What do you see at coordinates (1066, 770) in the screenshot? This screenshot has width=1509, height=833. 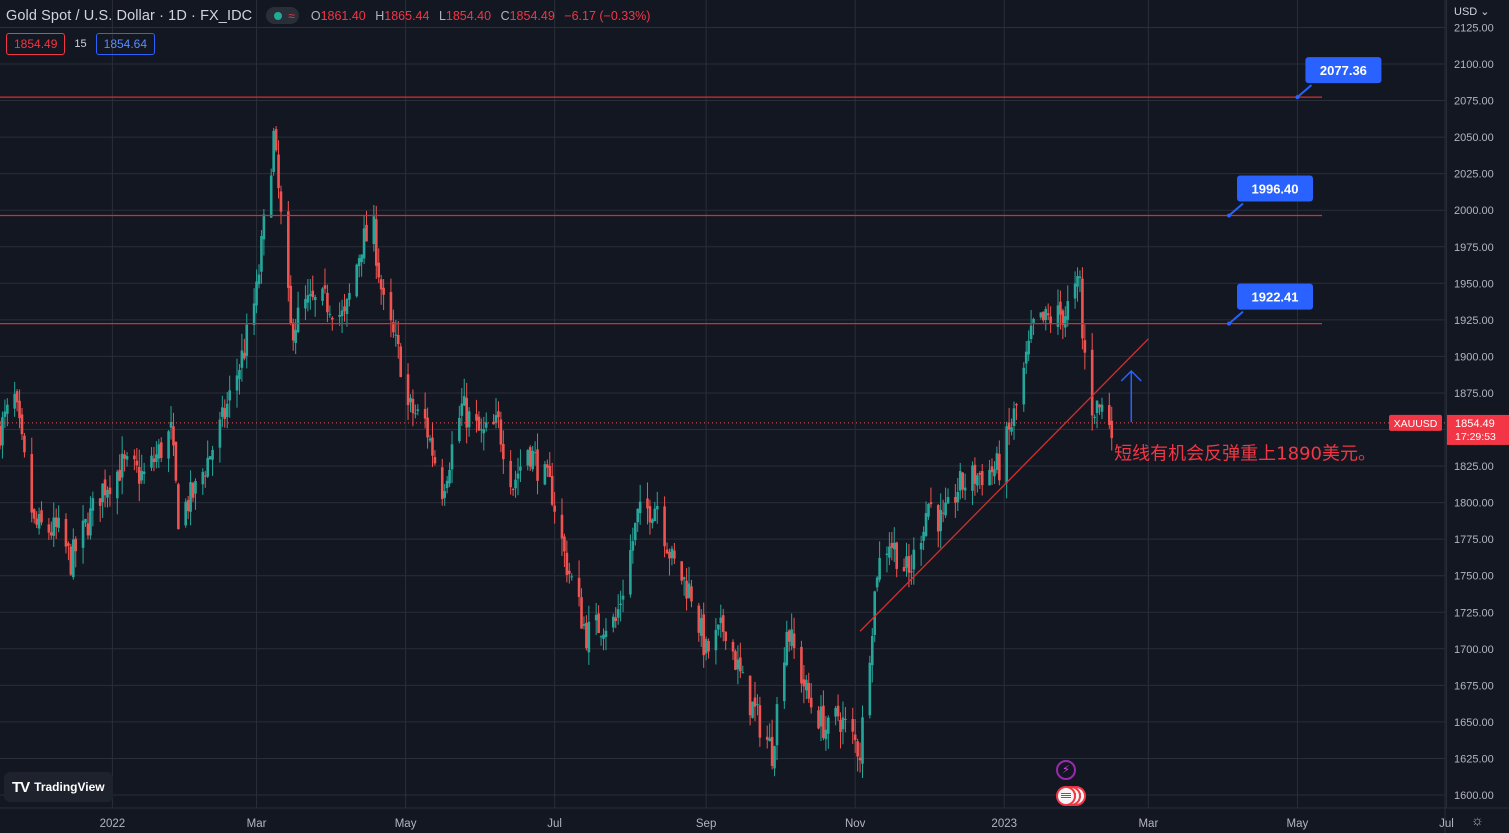 I see `economic-event-icon: ⚡` at bounding box center [1066, 770].